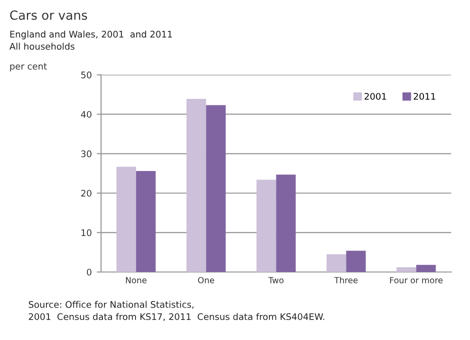 Image resolution: width=470 pixels, height=340 pixels. Describe the element at coordinates (416, 280) in the screenshot. I see `x-tick-label: Four or more` at that location.